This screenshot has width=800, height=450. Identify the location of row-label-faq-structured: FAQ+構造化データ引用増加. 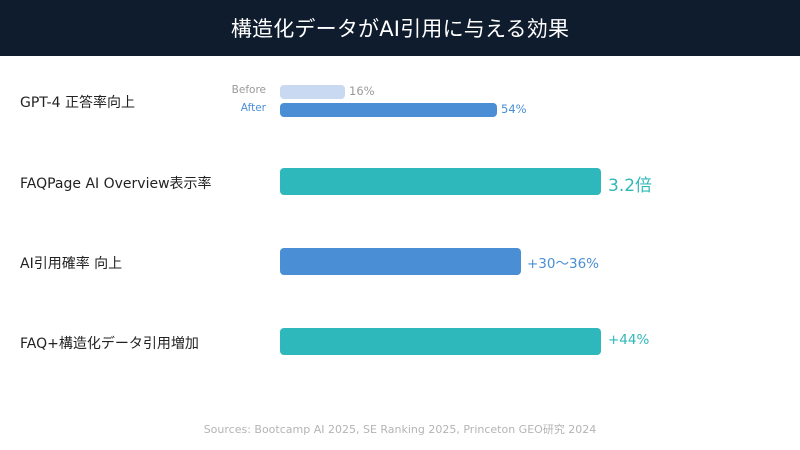
(109, 344).